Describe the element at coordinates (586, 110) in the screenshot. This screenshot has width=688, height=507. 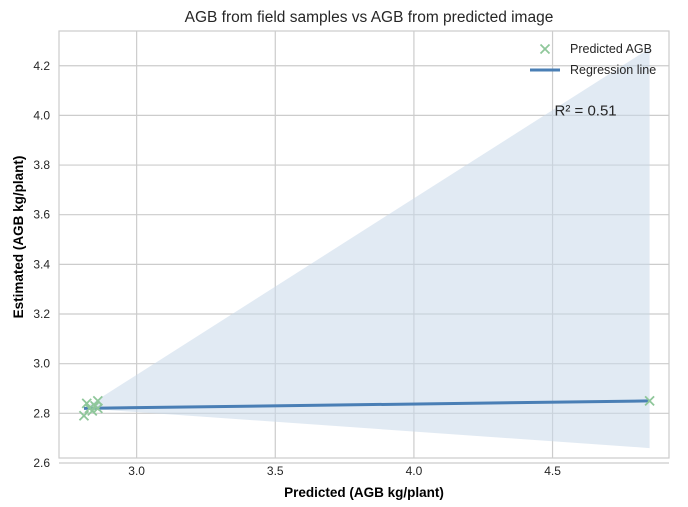
I see `r-squared-annotation: R² = 0.51` at that location.